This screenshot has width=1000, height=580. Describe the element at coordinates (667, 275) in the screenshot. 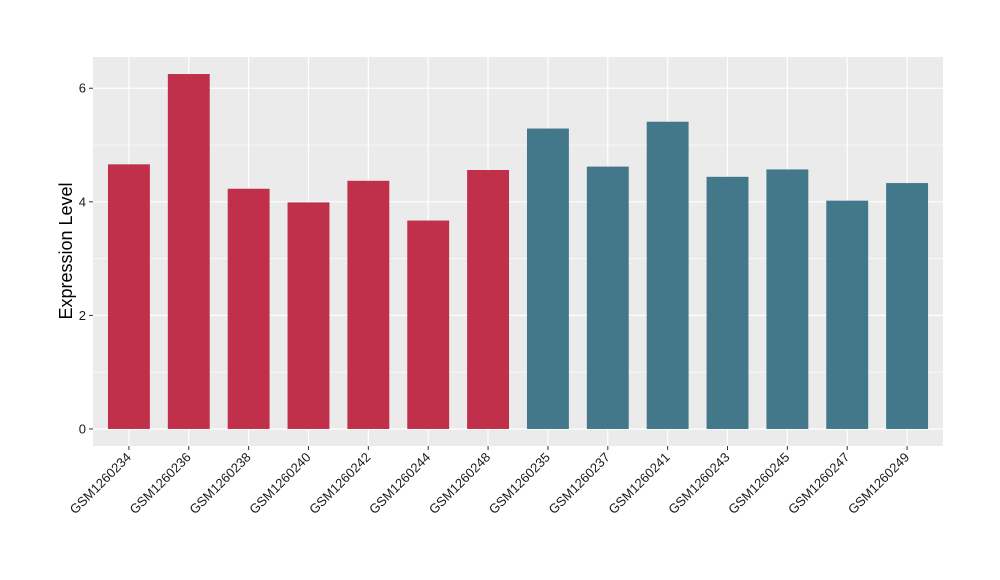

I see `bar-GSM1260241` at that location.